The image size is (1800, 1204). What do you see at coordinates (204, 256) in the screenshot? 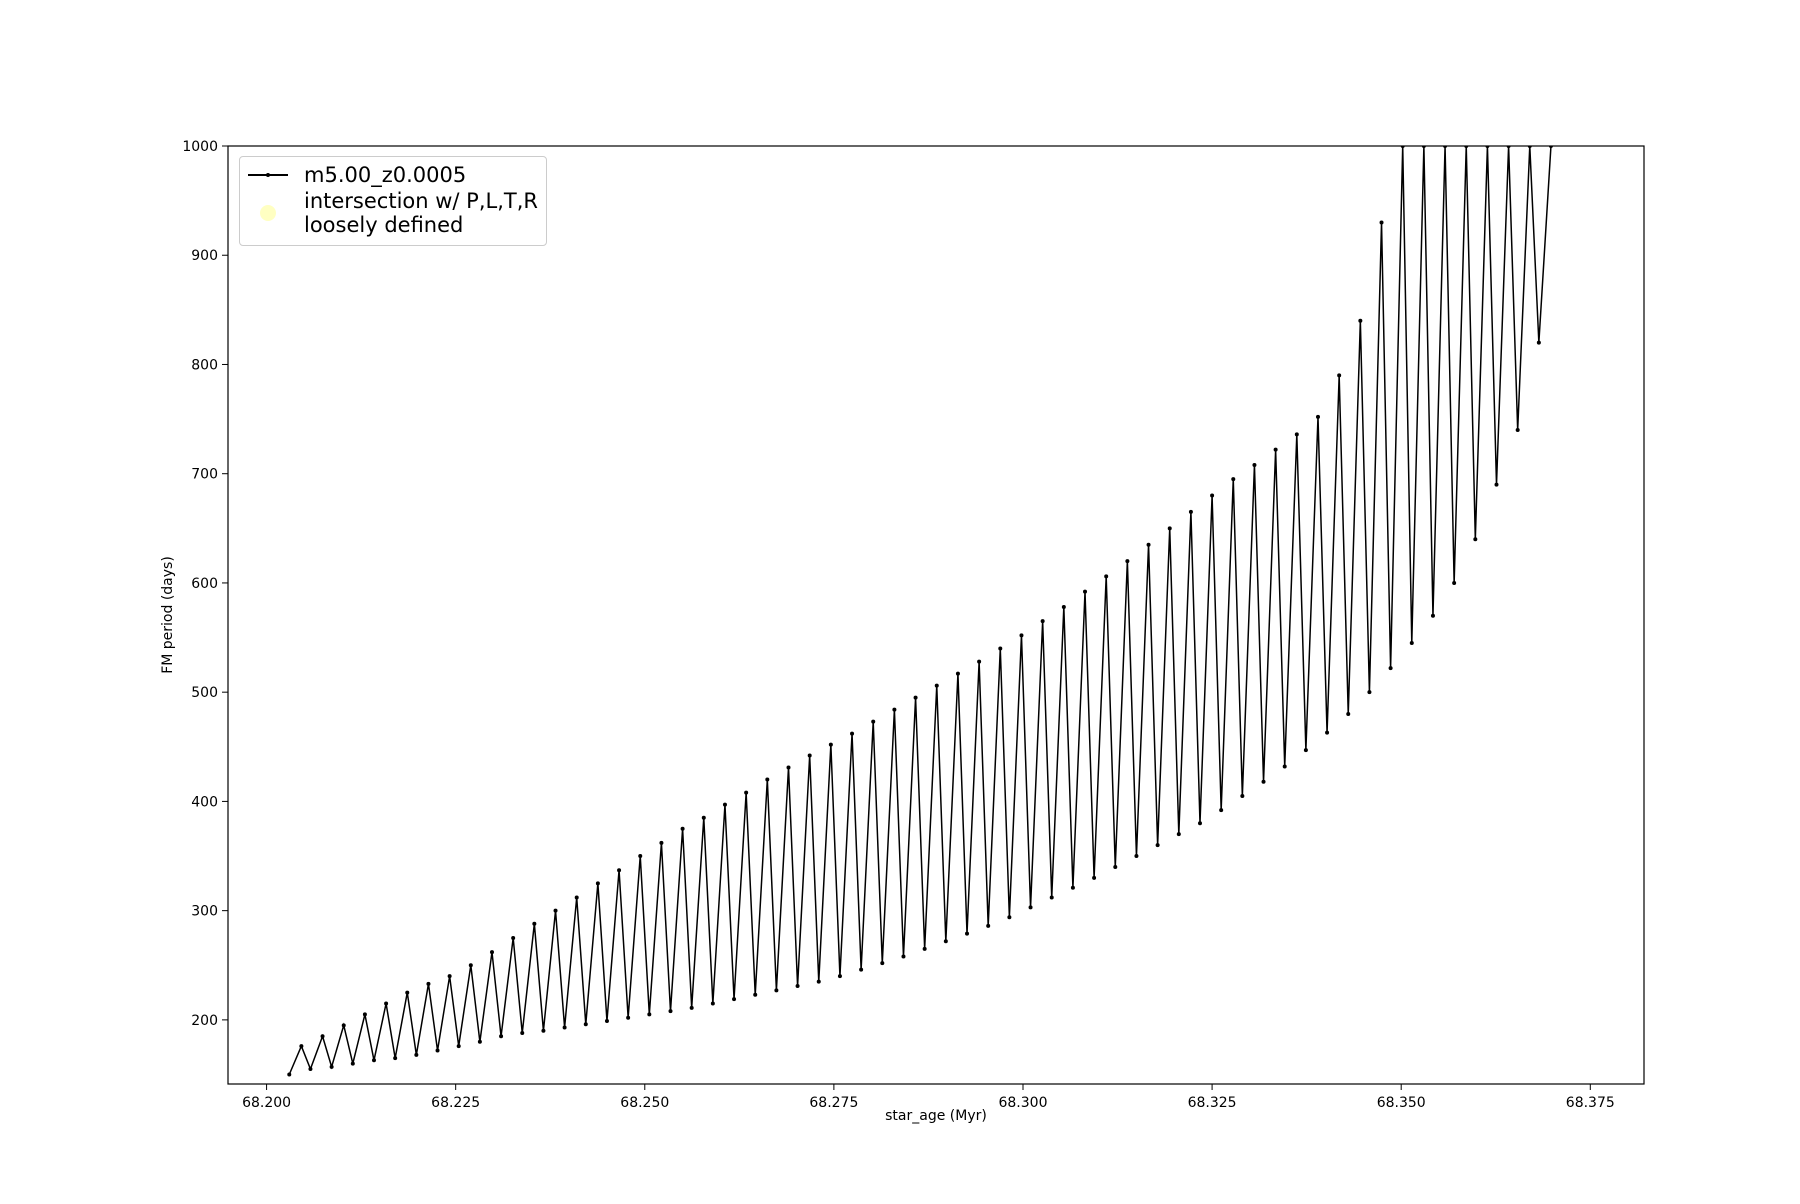
I see `y-tick-label: 900` at bounding box center [204, 256].